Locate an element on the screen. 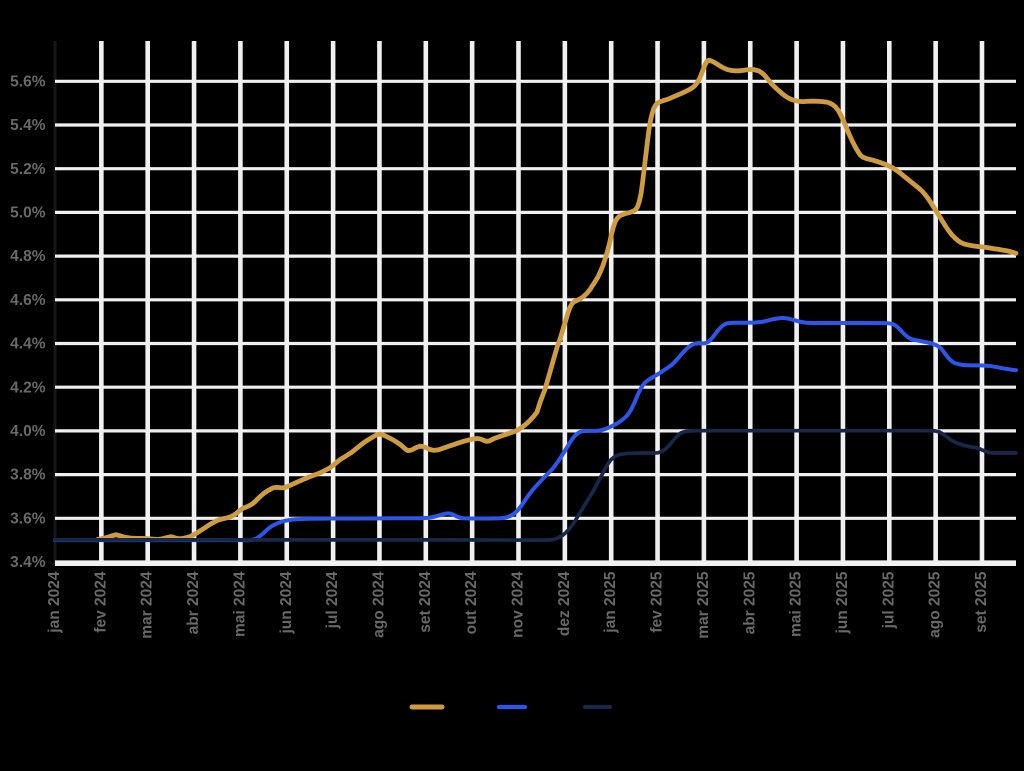 This screenshot has width=1024, height=771. svg-text: 4.0% is located at coordinates (28, 431).